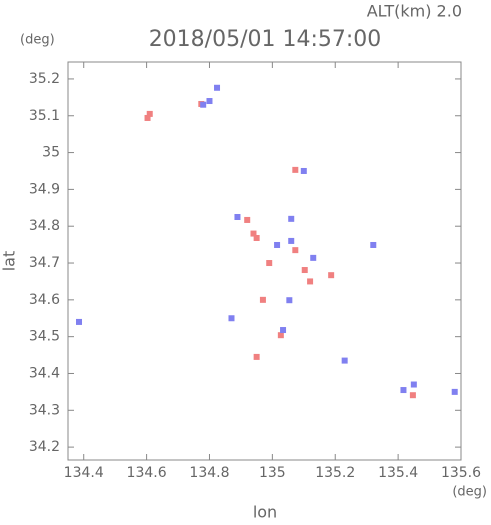  Describe the element at coordinates (209, 473) in the screenshot. I see `x-tick-label: 134.8` at that location.